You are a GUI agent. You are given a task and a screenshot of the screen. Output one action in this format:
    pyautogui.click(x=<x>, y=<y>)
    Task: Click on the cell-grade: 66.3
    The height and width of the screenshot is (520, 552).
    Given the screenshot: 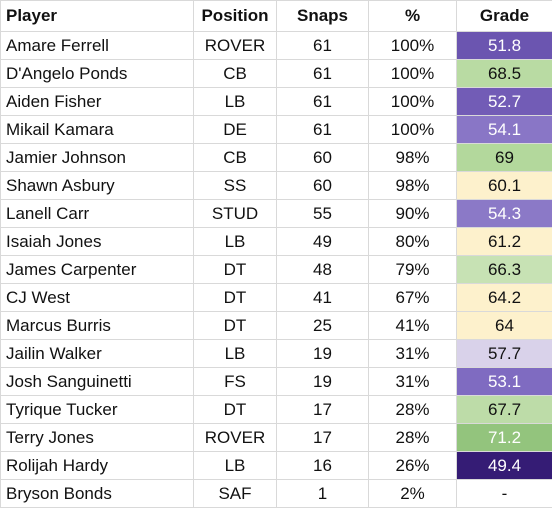 What is the action you would take?
    pyautogui.click(x=504, y=269)
    